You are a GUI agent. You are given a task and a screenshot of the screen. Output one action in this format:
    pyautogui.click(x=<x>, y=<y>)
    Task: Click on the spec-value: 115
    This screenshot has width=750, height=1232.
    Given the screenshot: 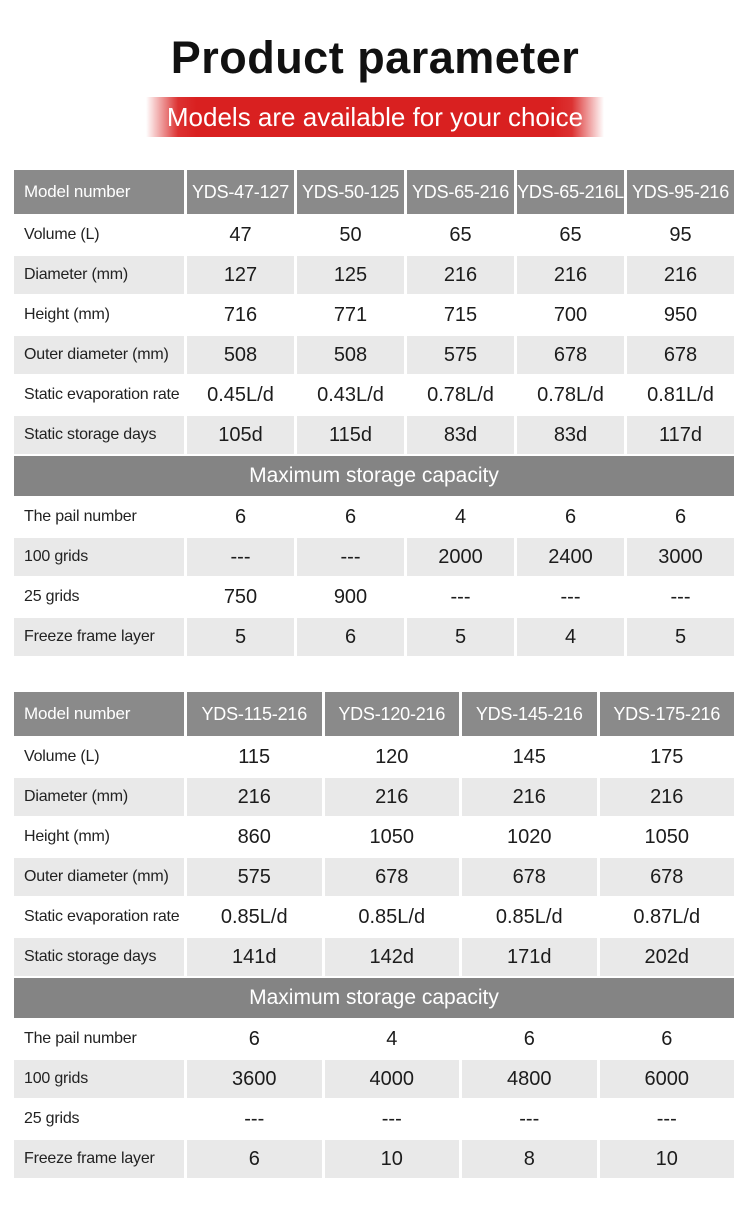 What is the action you would take?
    pyautogui.click(x=254, y=756)
    